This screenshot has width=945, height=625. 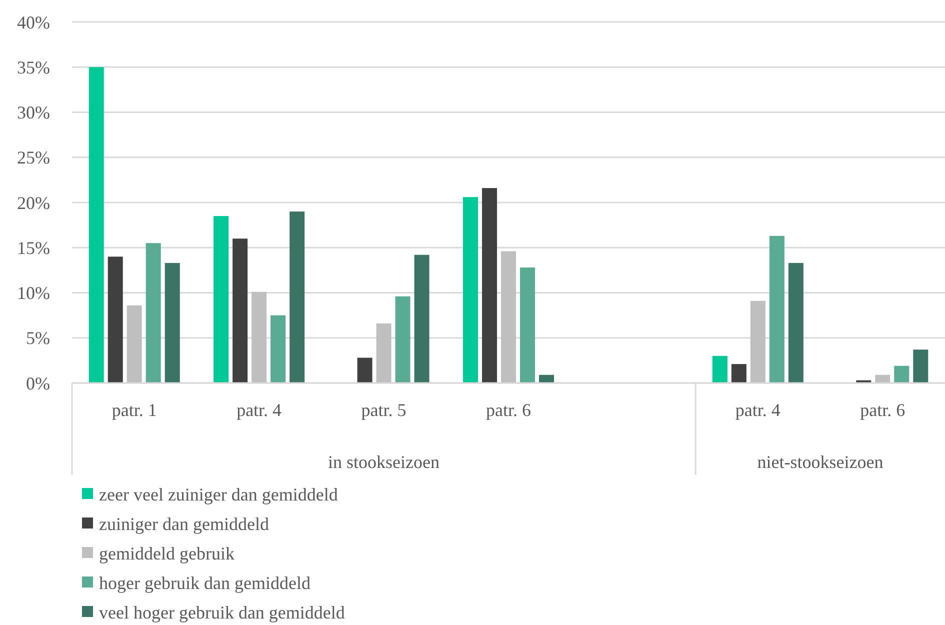 I want to click on text: in stookseizoen, so click(x=384, y=462).